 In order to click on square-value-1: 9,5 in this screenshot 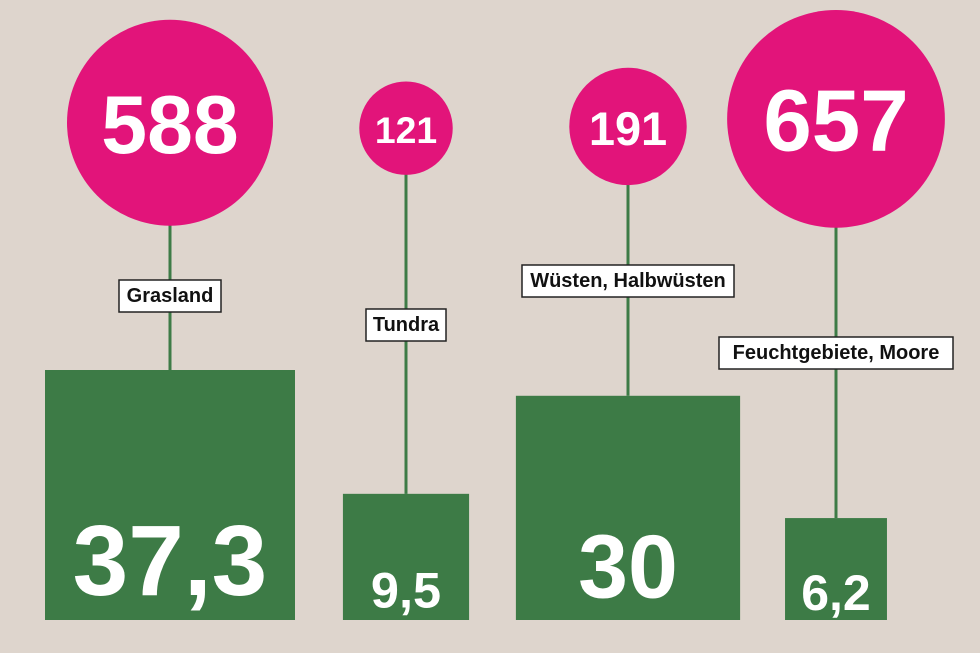, I will do `click(406, 589)`.